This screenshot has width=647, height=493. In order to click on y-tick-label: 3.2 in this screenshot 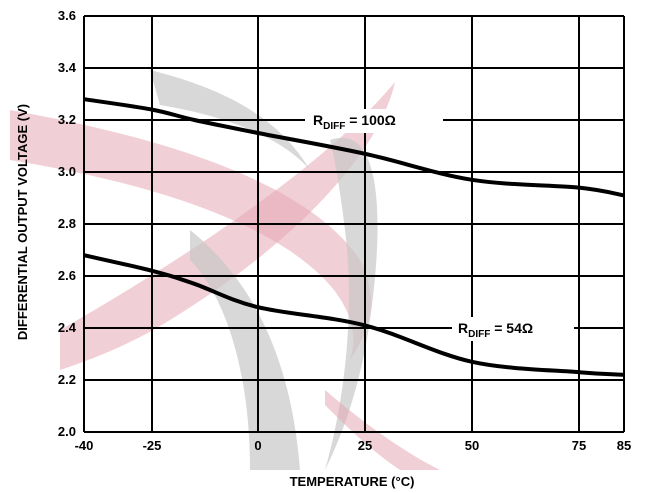, I will do `click(67, 119)`.